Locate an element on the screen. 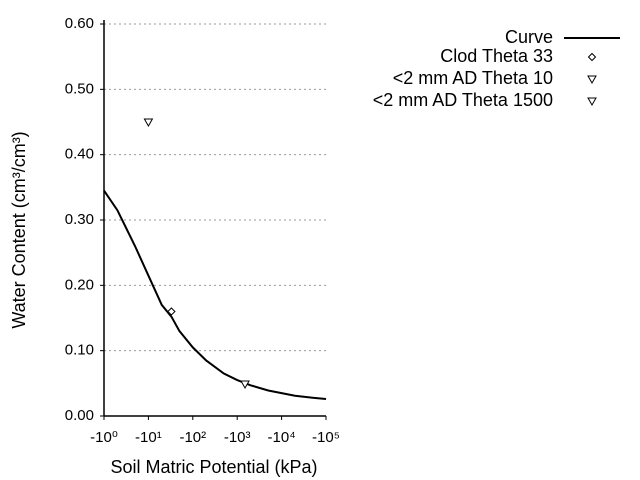 The width and height of the screenshot is (640, 480). x-axis-title: Soil Matric Potential (kPa) is located at coordinates (213, 467).